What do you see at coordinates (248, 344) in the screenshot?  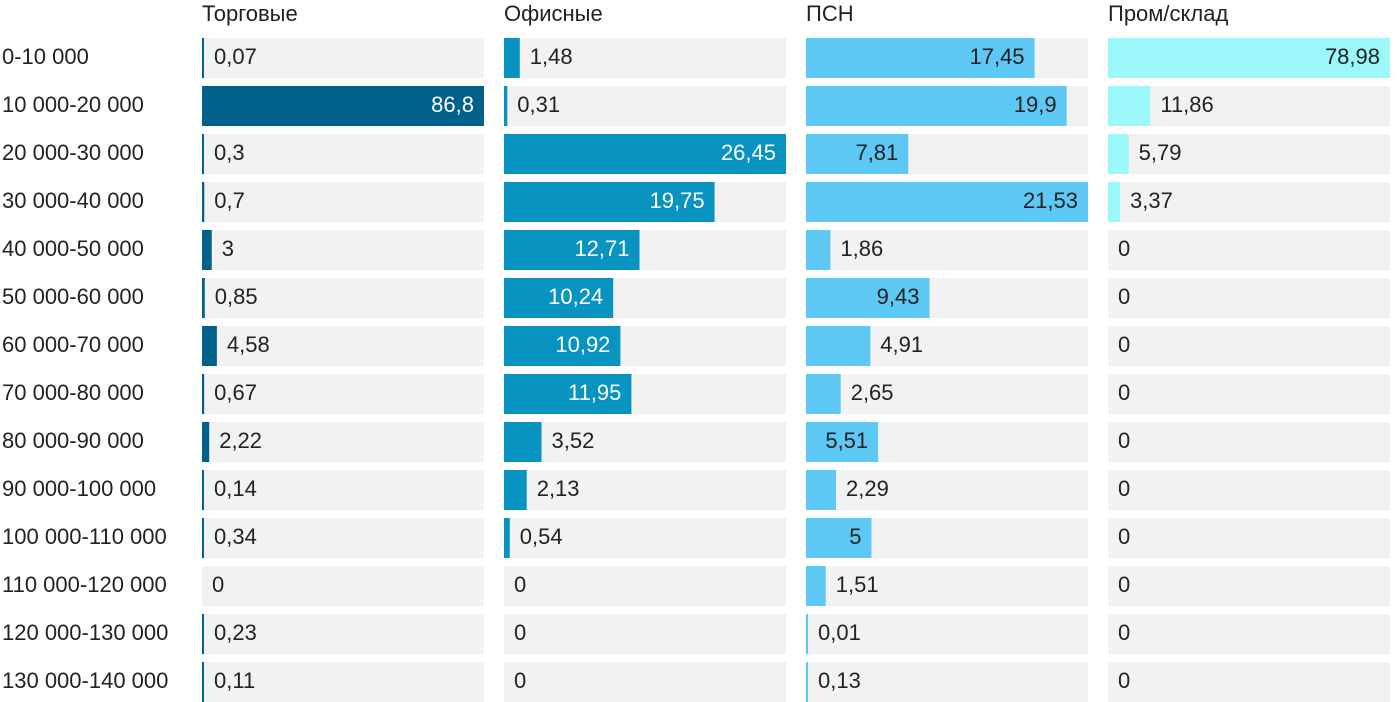 I see `value-label: 4,58` at bounding box center [248, 344].